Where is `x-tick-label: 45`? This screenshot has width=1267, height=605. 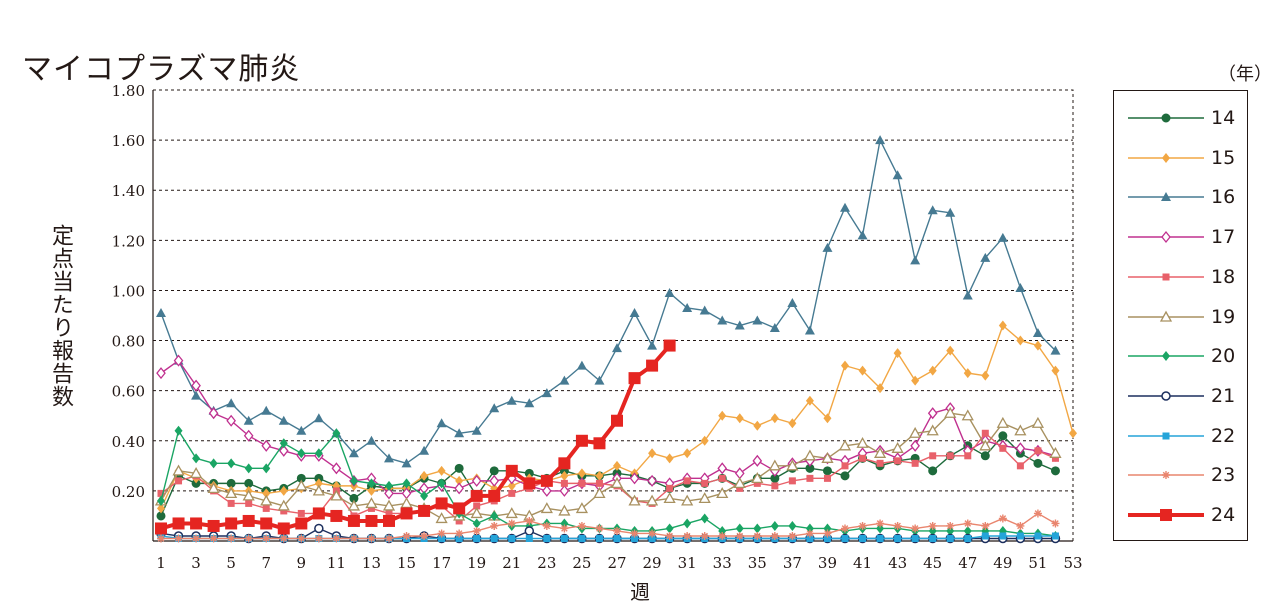 x-tick-label: 45 is located at coordinates (932, 563).